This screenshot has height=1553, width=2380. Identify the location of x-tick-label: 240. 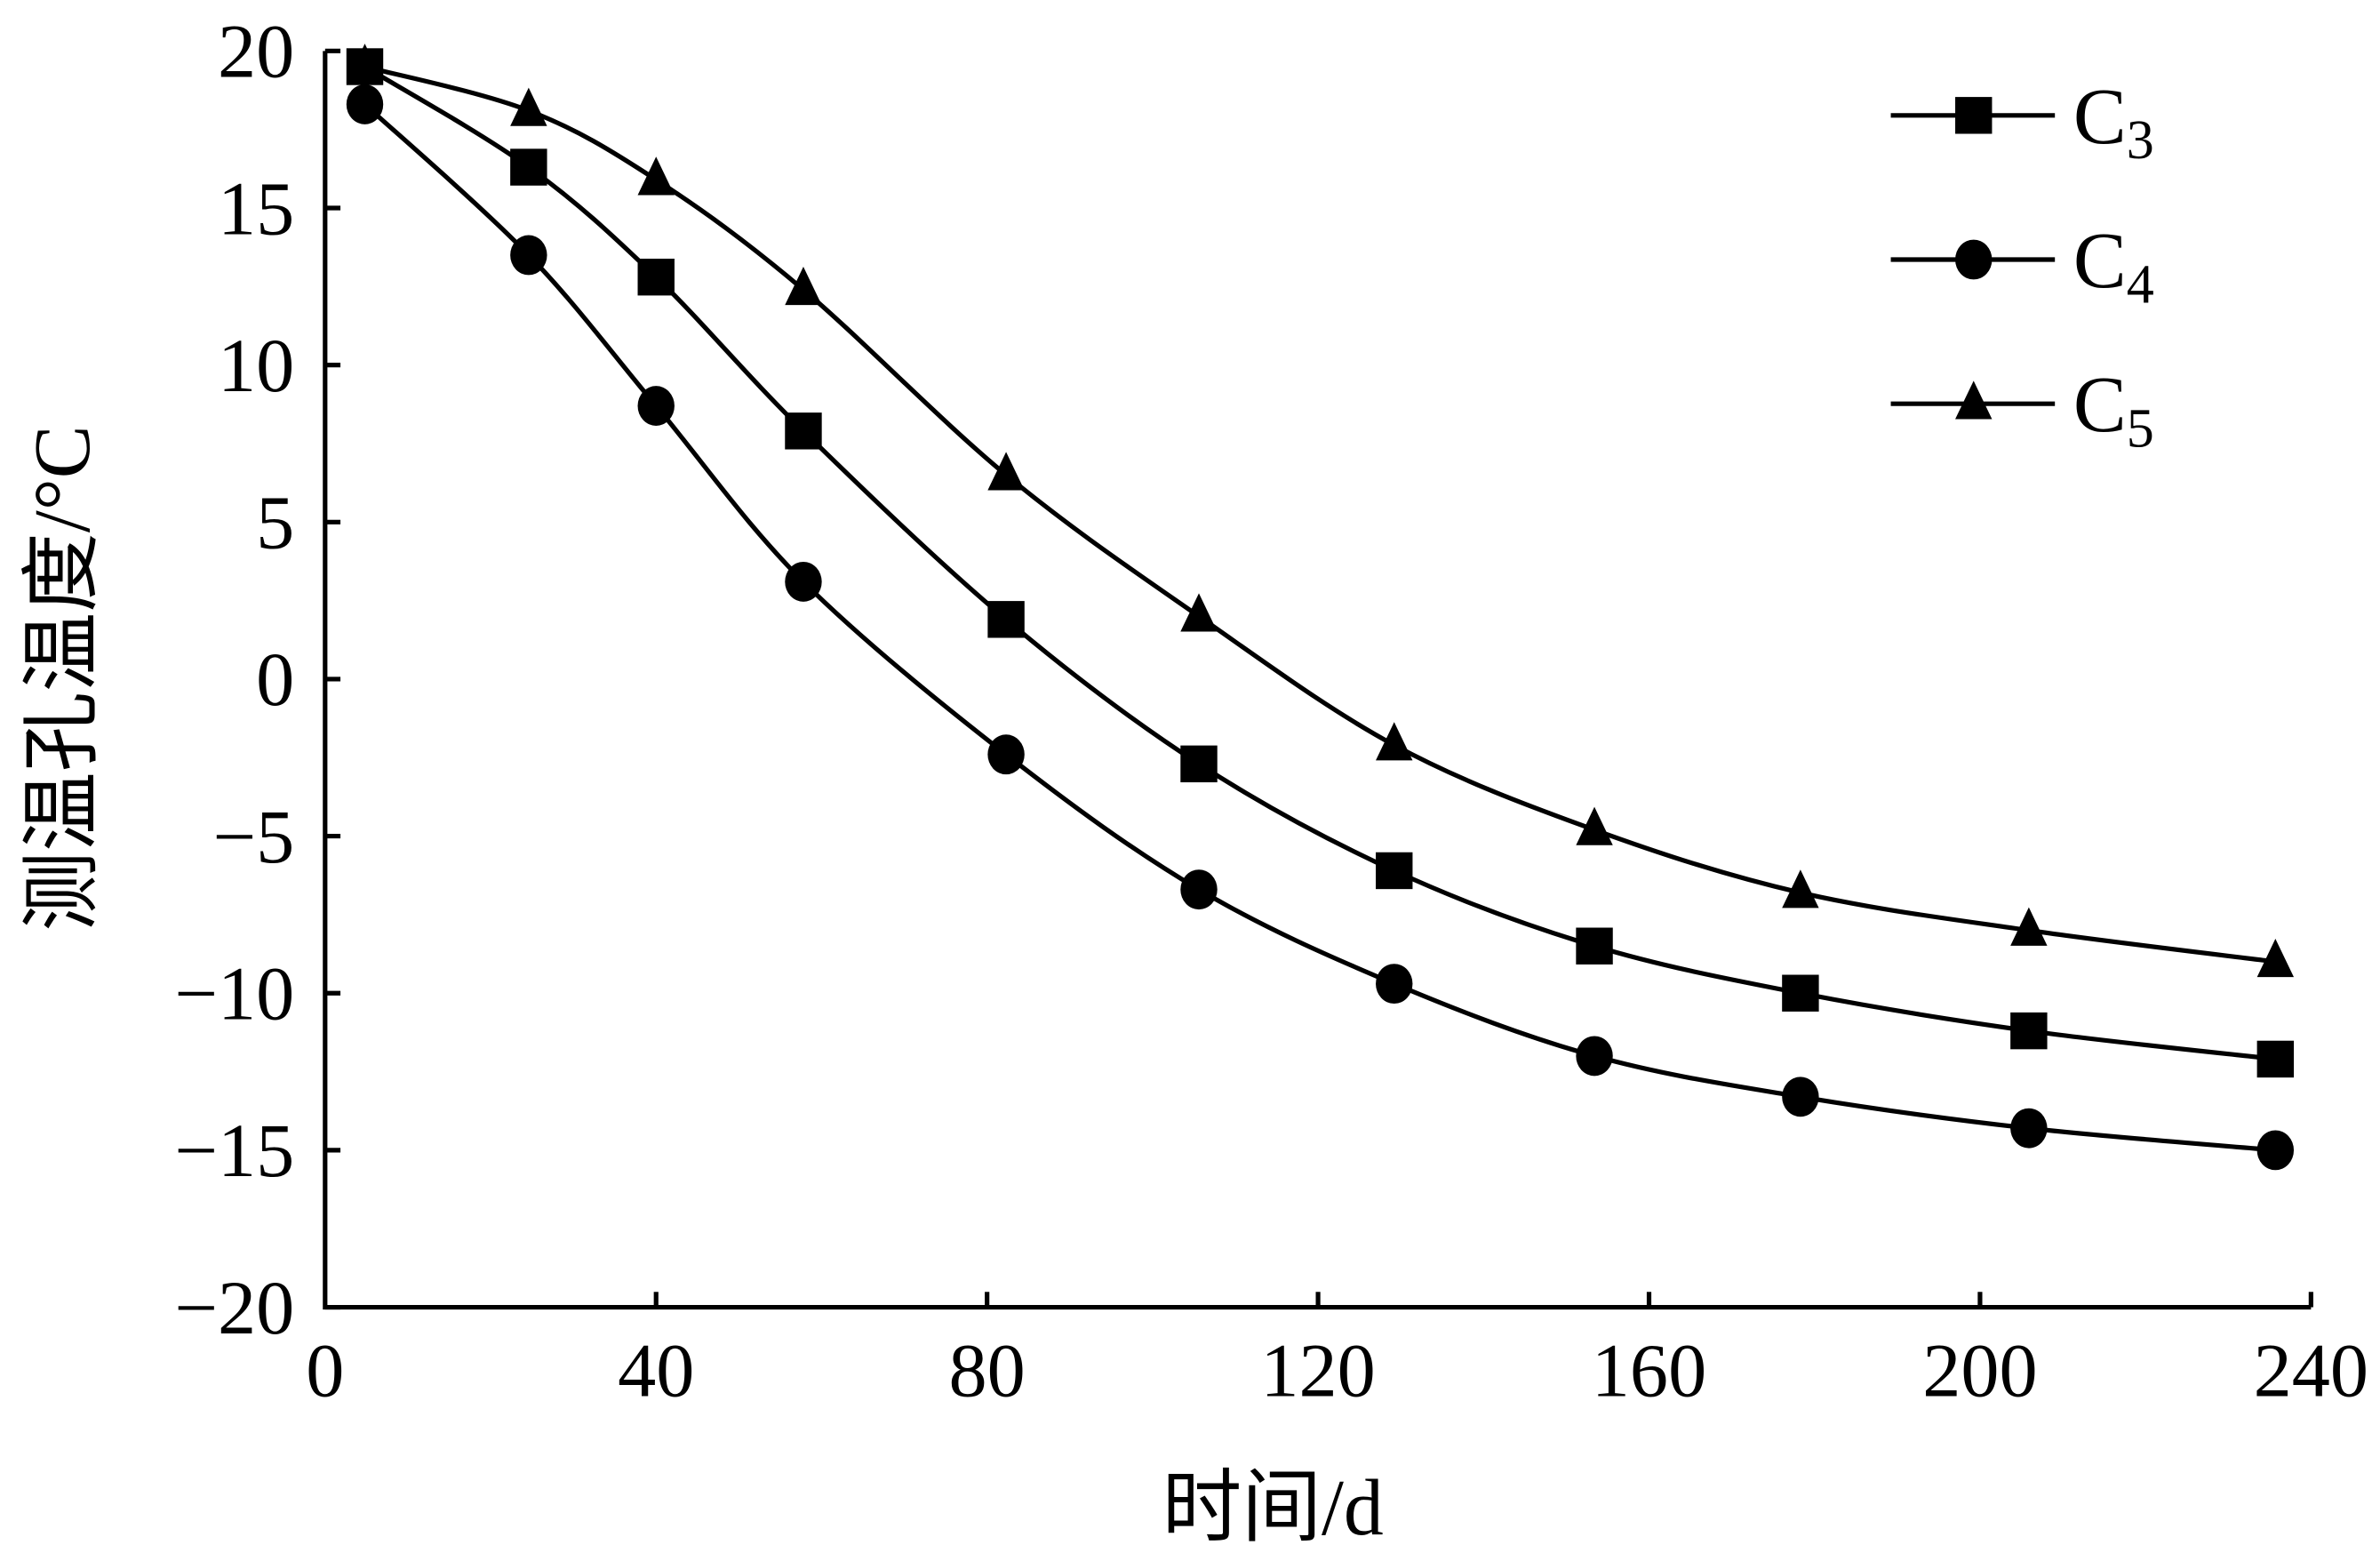
(2311, 1370).